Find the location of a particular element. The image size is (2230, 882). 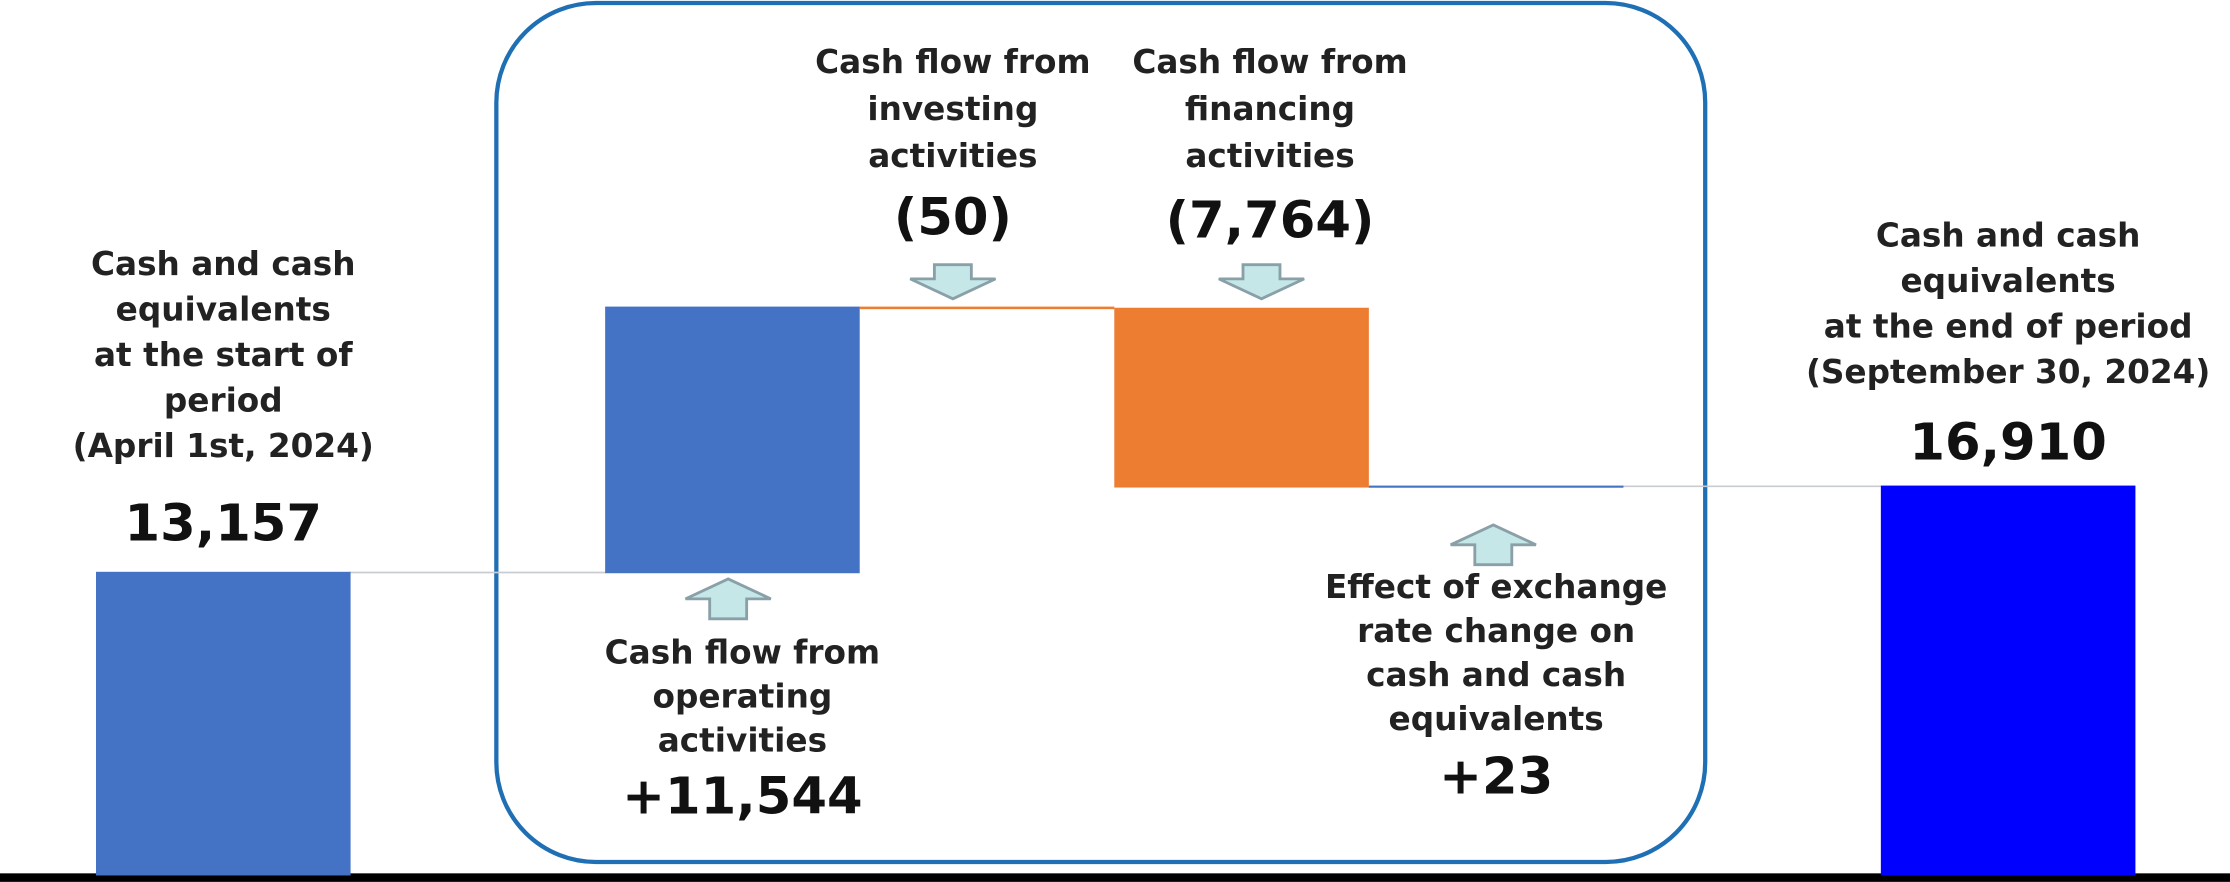

value-label: 16,910 is located at coordinates (2008, 442).